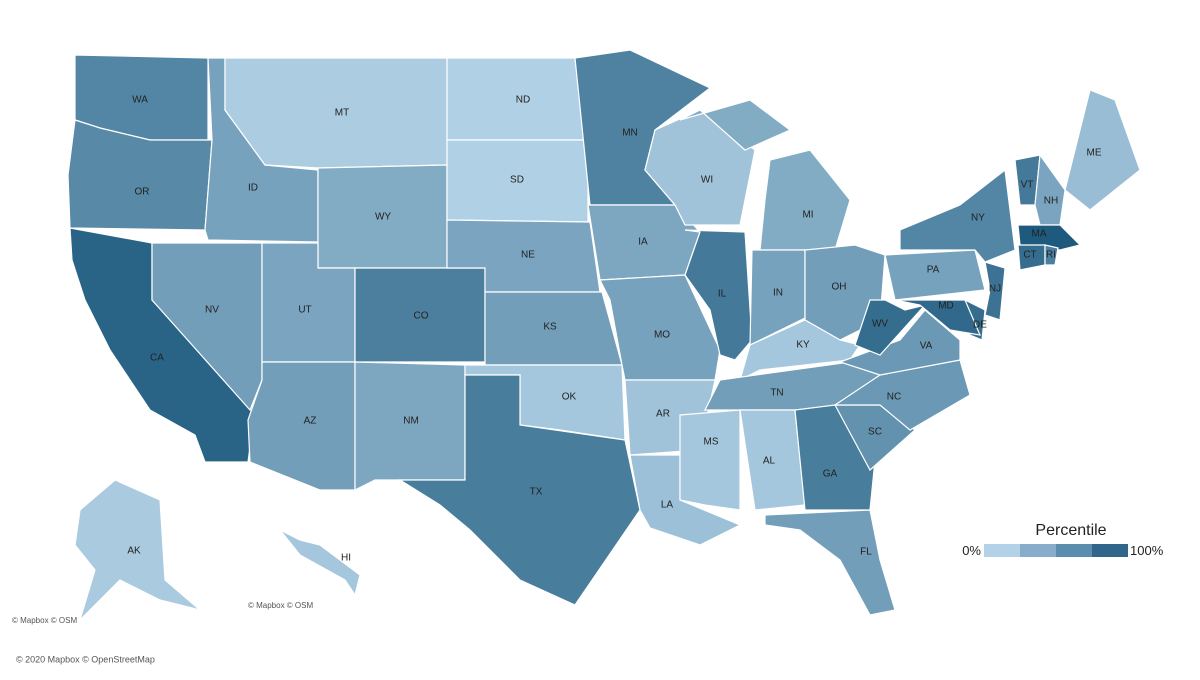  I want to click on legend-title: Percentile, so click(1070, 530).